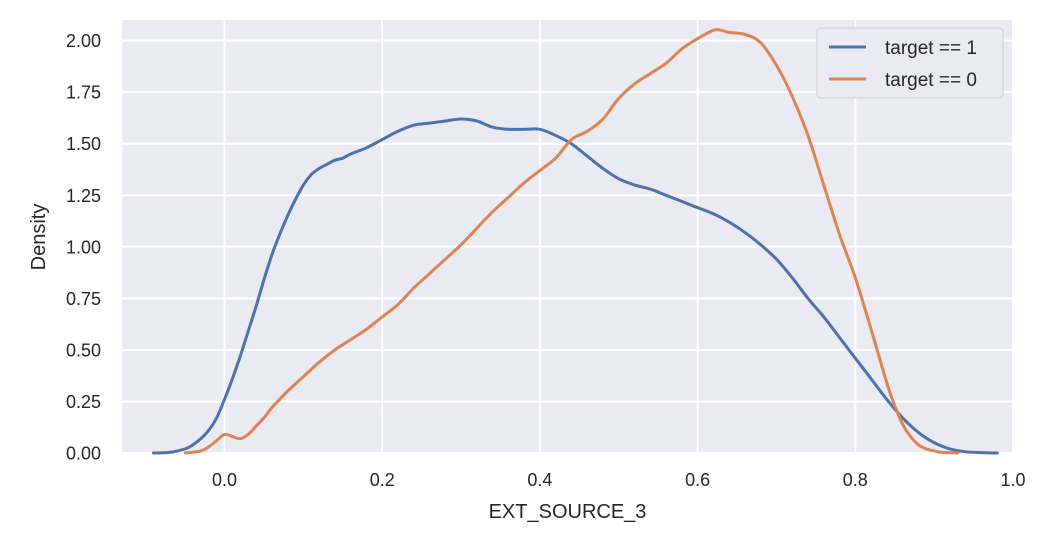 This screenshot has width=1054, height=542. I want to click on y-tick-label: 0.25, so click(83, 402).